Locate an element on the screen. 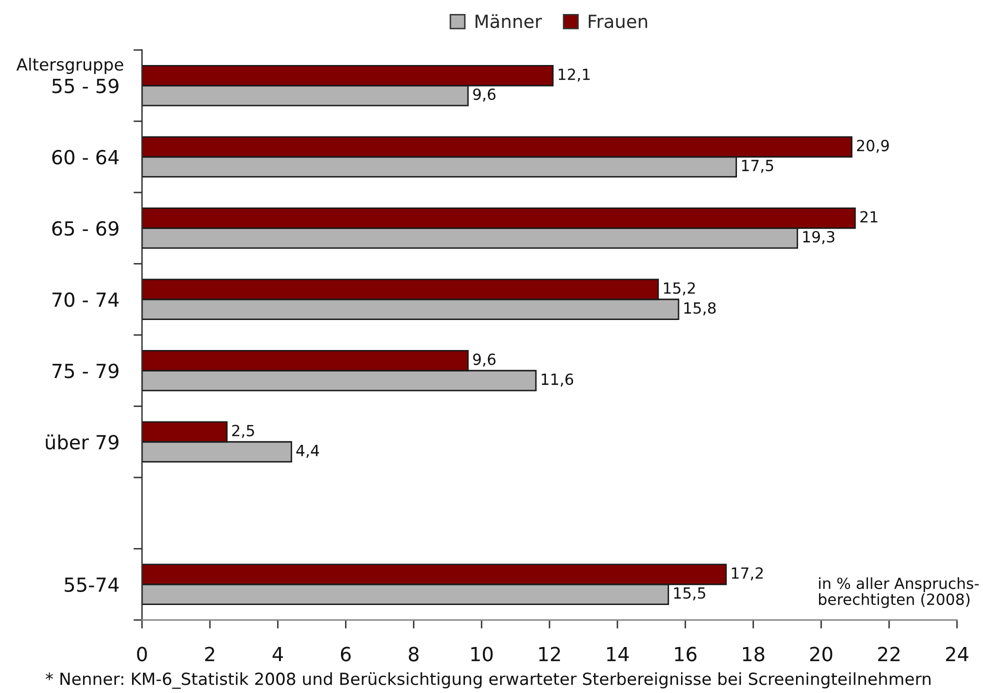  y-tick-label: 55-74 is located at coordinates (91, 585).